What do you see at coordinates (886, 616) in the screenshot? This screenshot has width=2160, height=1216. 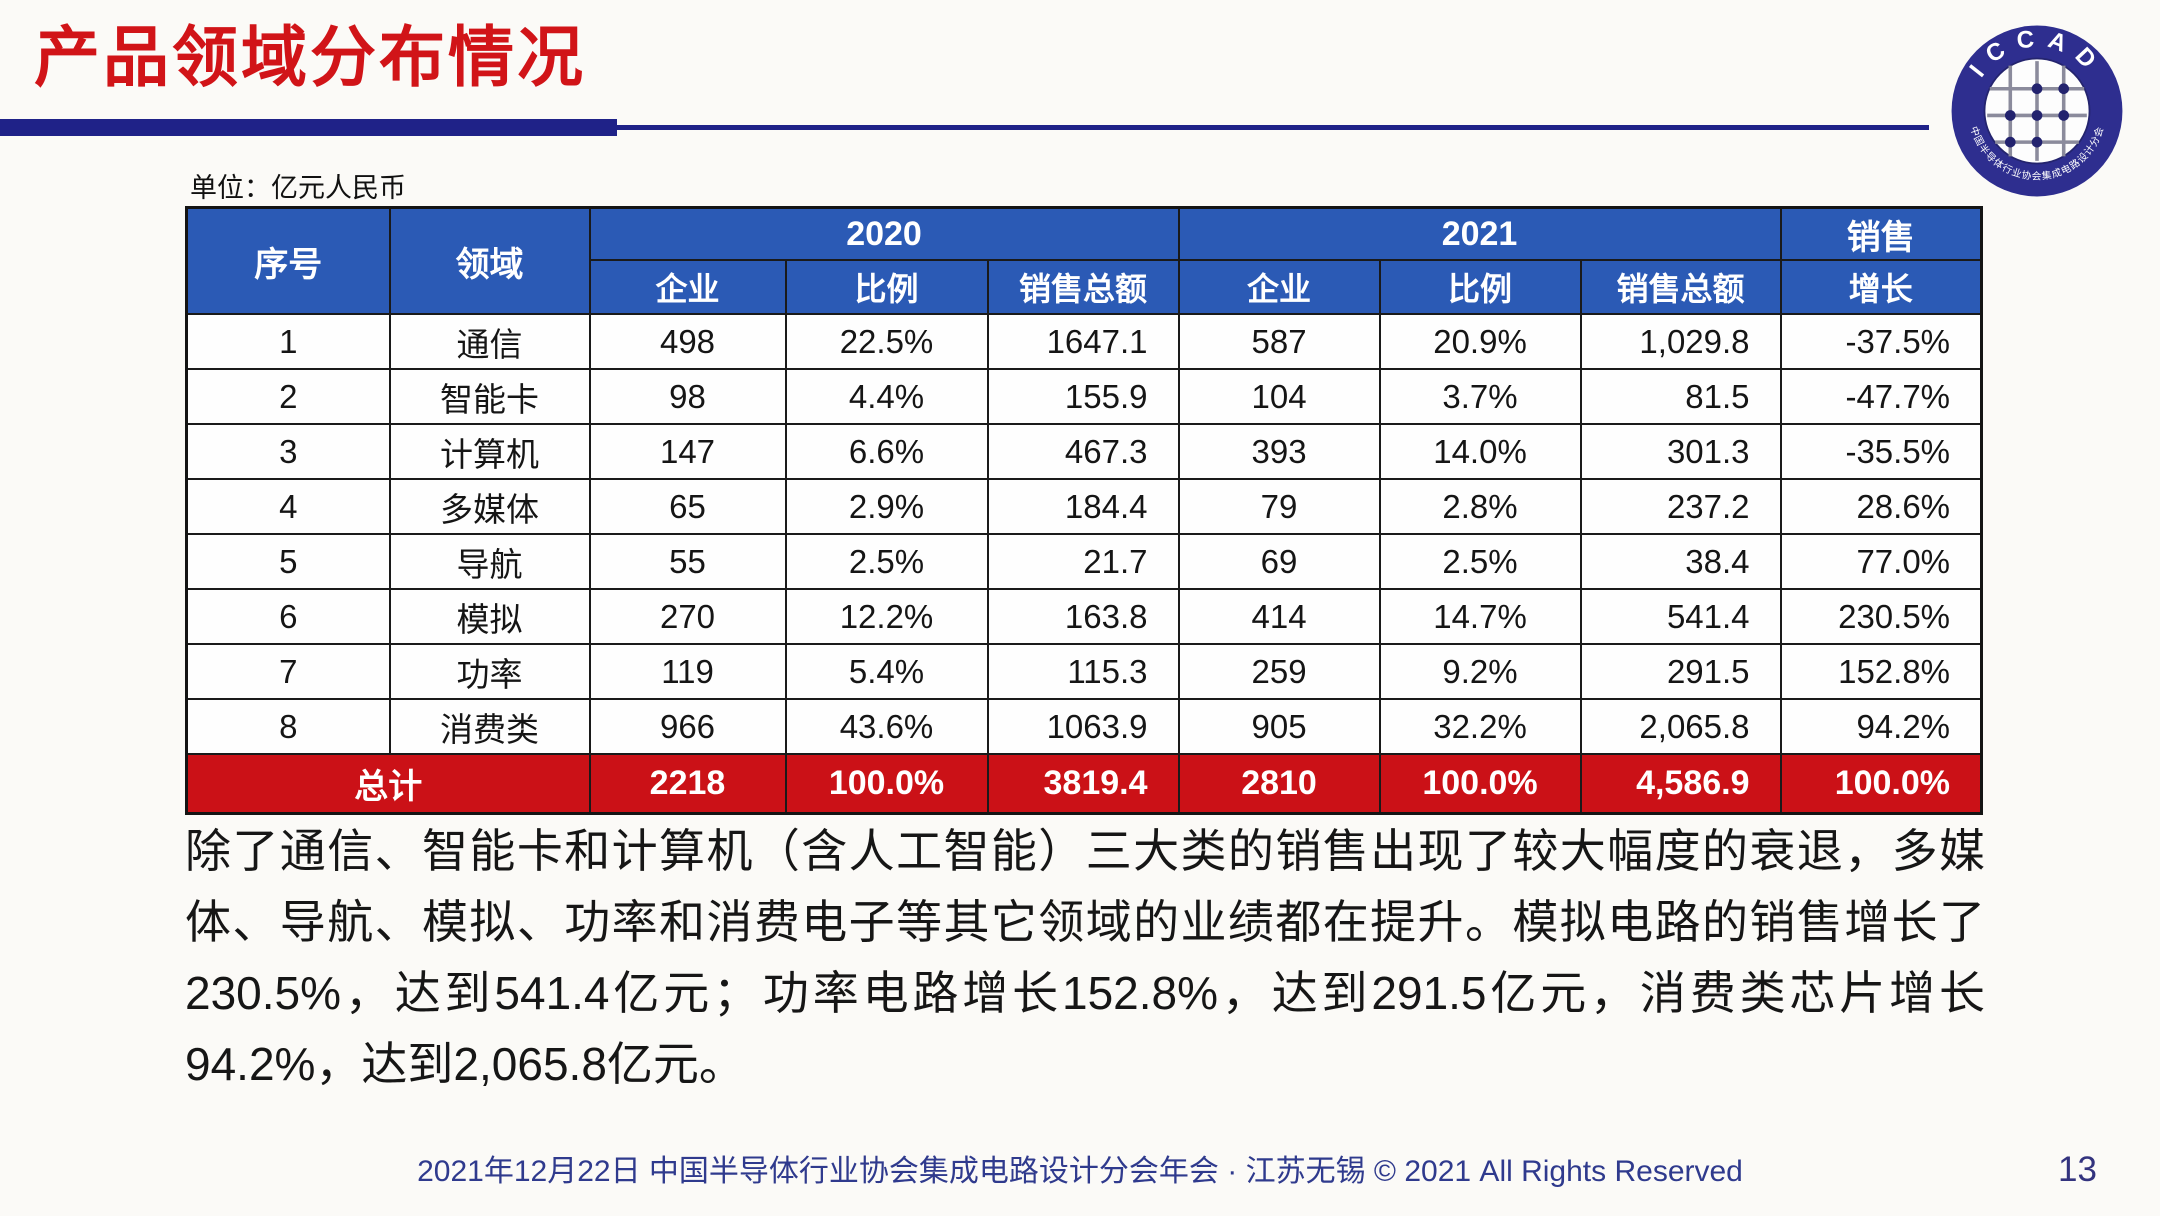 I see `cell-2020-share: 12.2%` at bounding box center [886, 616].